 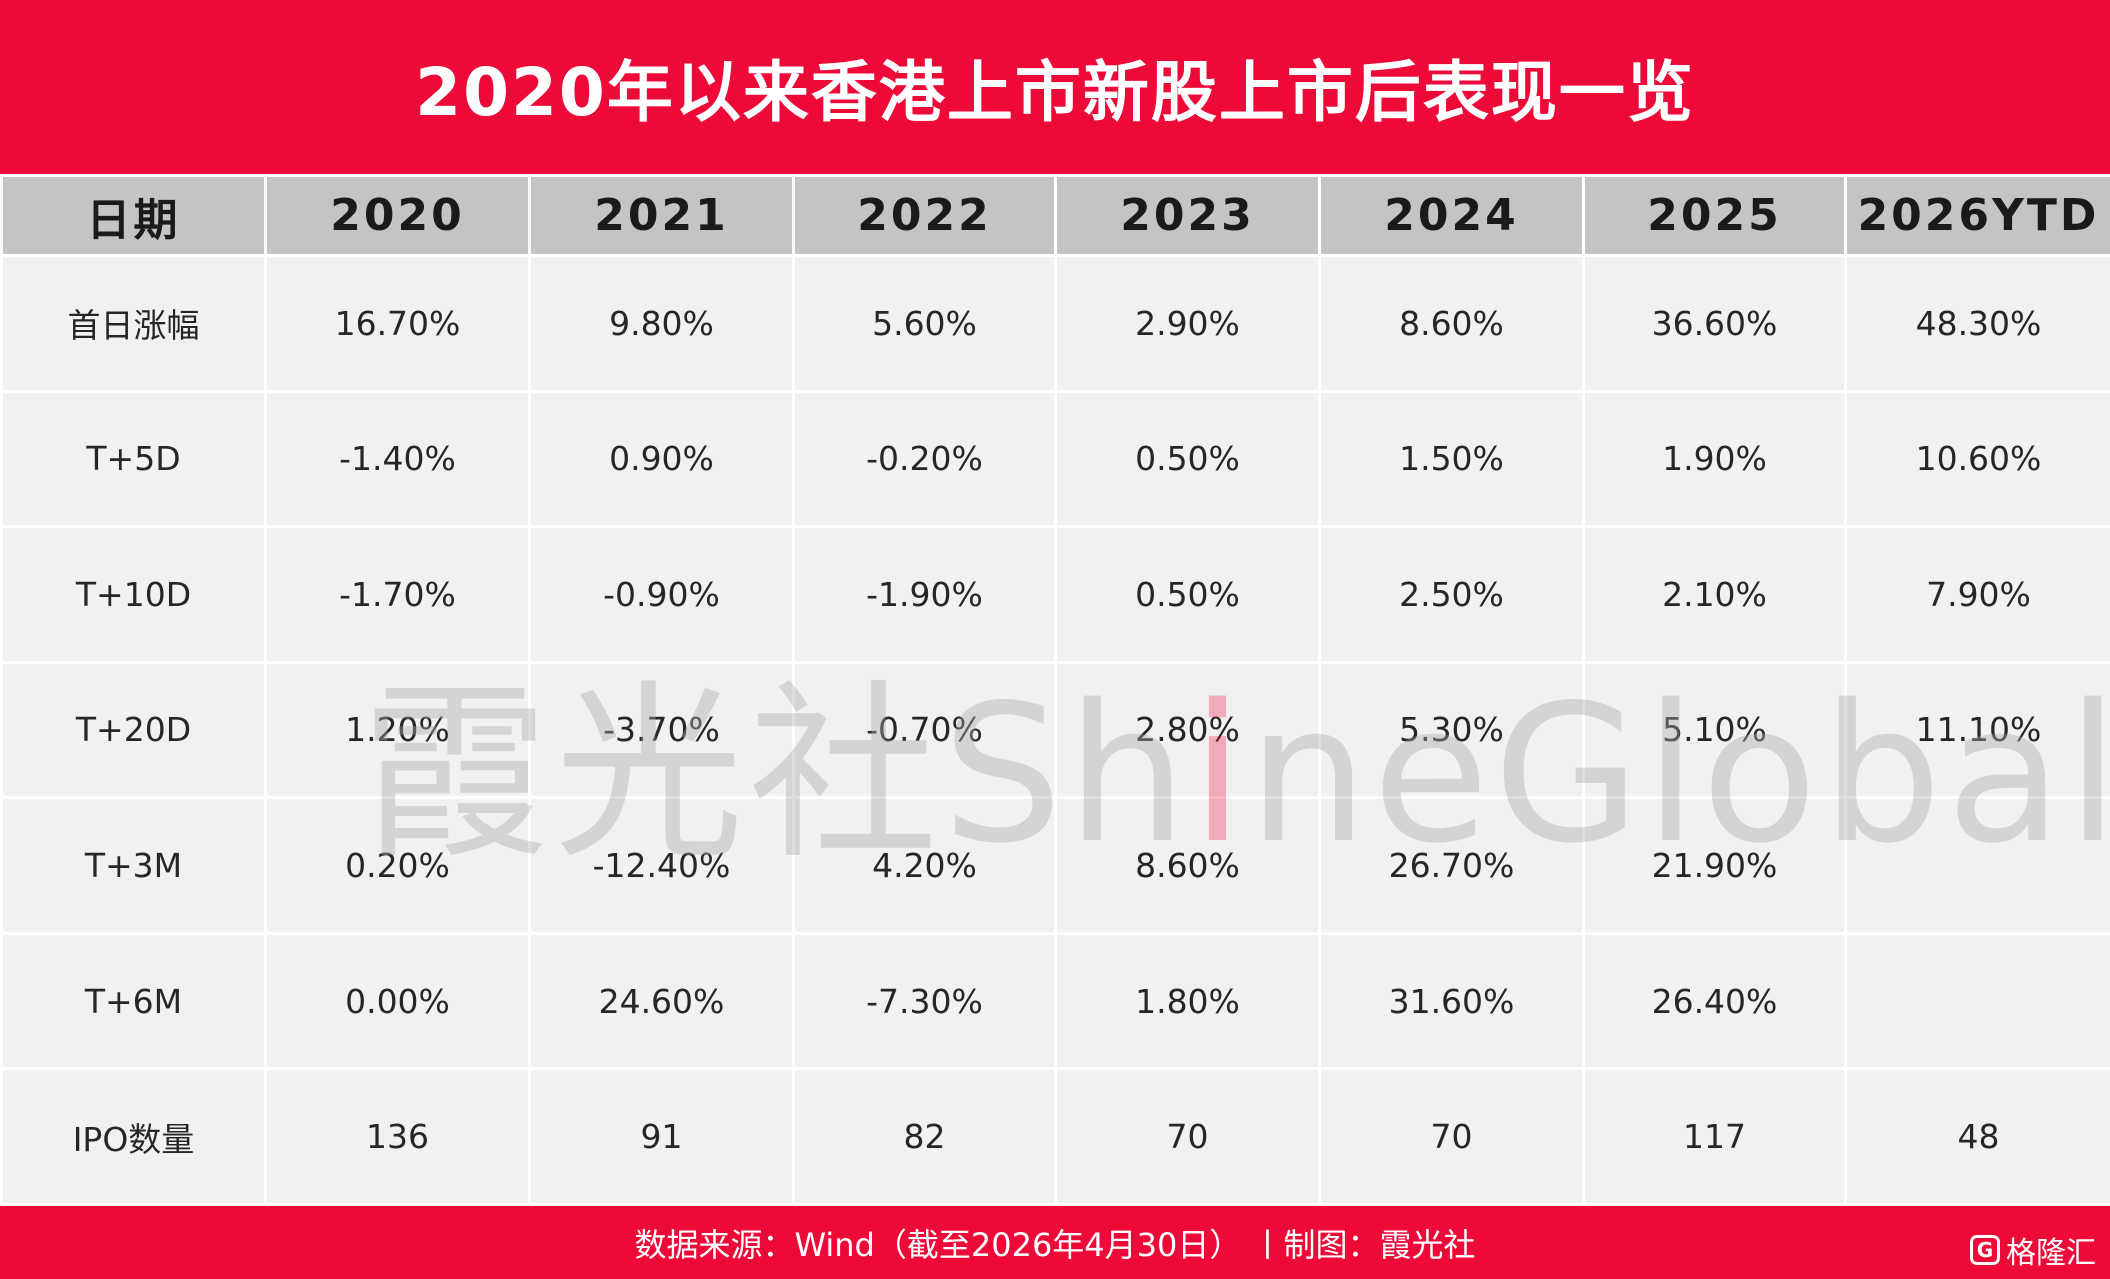 I want to click on logo-text: 格隆汇, so click(x=2051, y=1253).